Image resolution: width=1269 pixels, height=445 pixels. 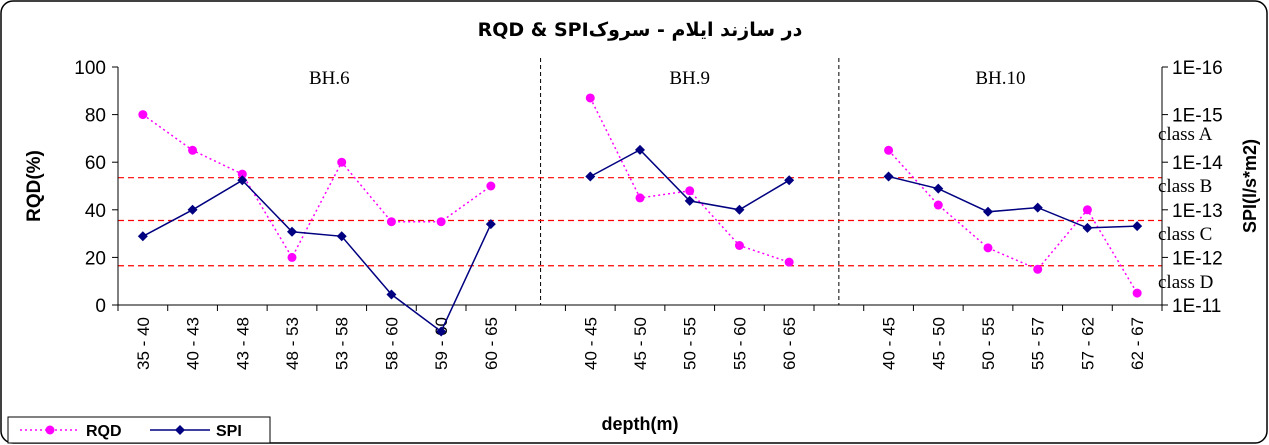 I want to click on y2-tick-label: 1E-13, so click(x=1197, y=211).